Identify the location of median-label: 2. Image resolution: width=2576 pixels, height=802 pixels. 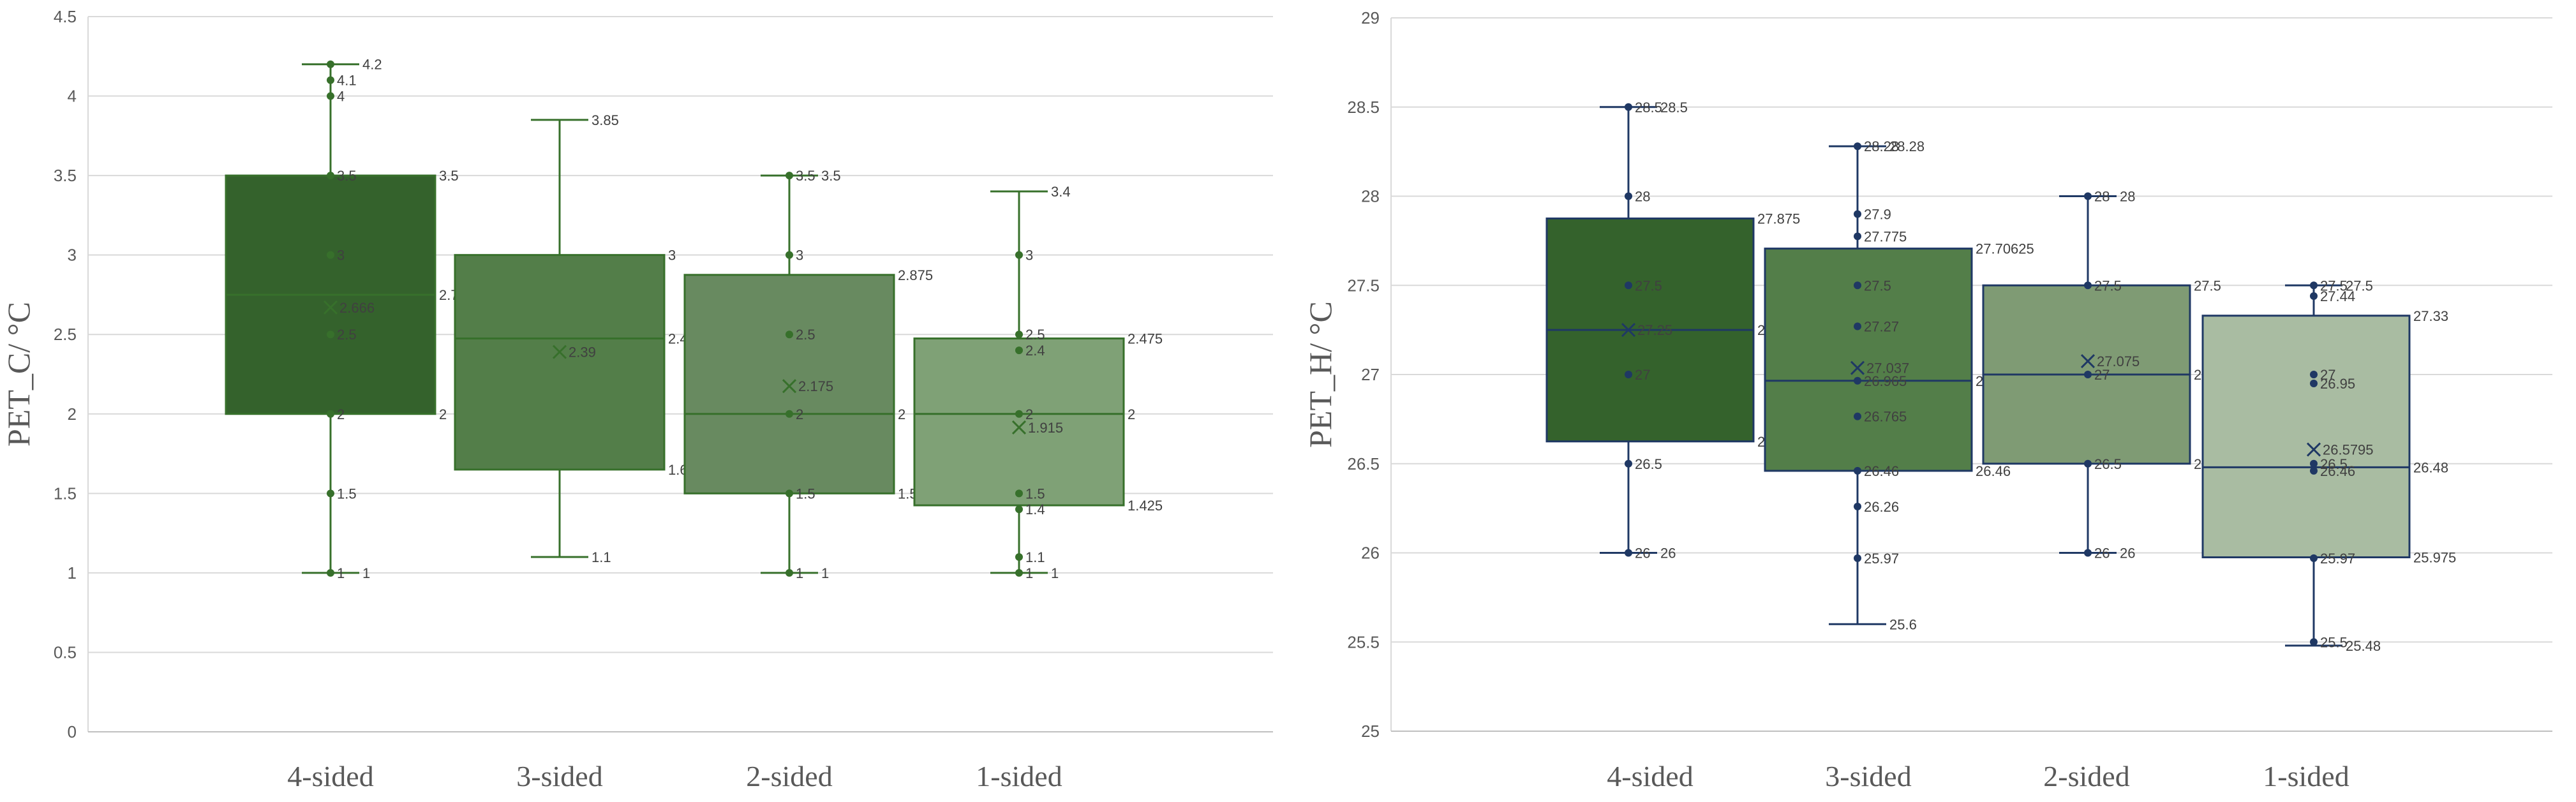
(1131, 414).